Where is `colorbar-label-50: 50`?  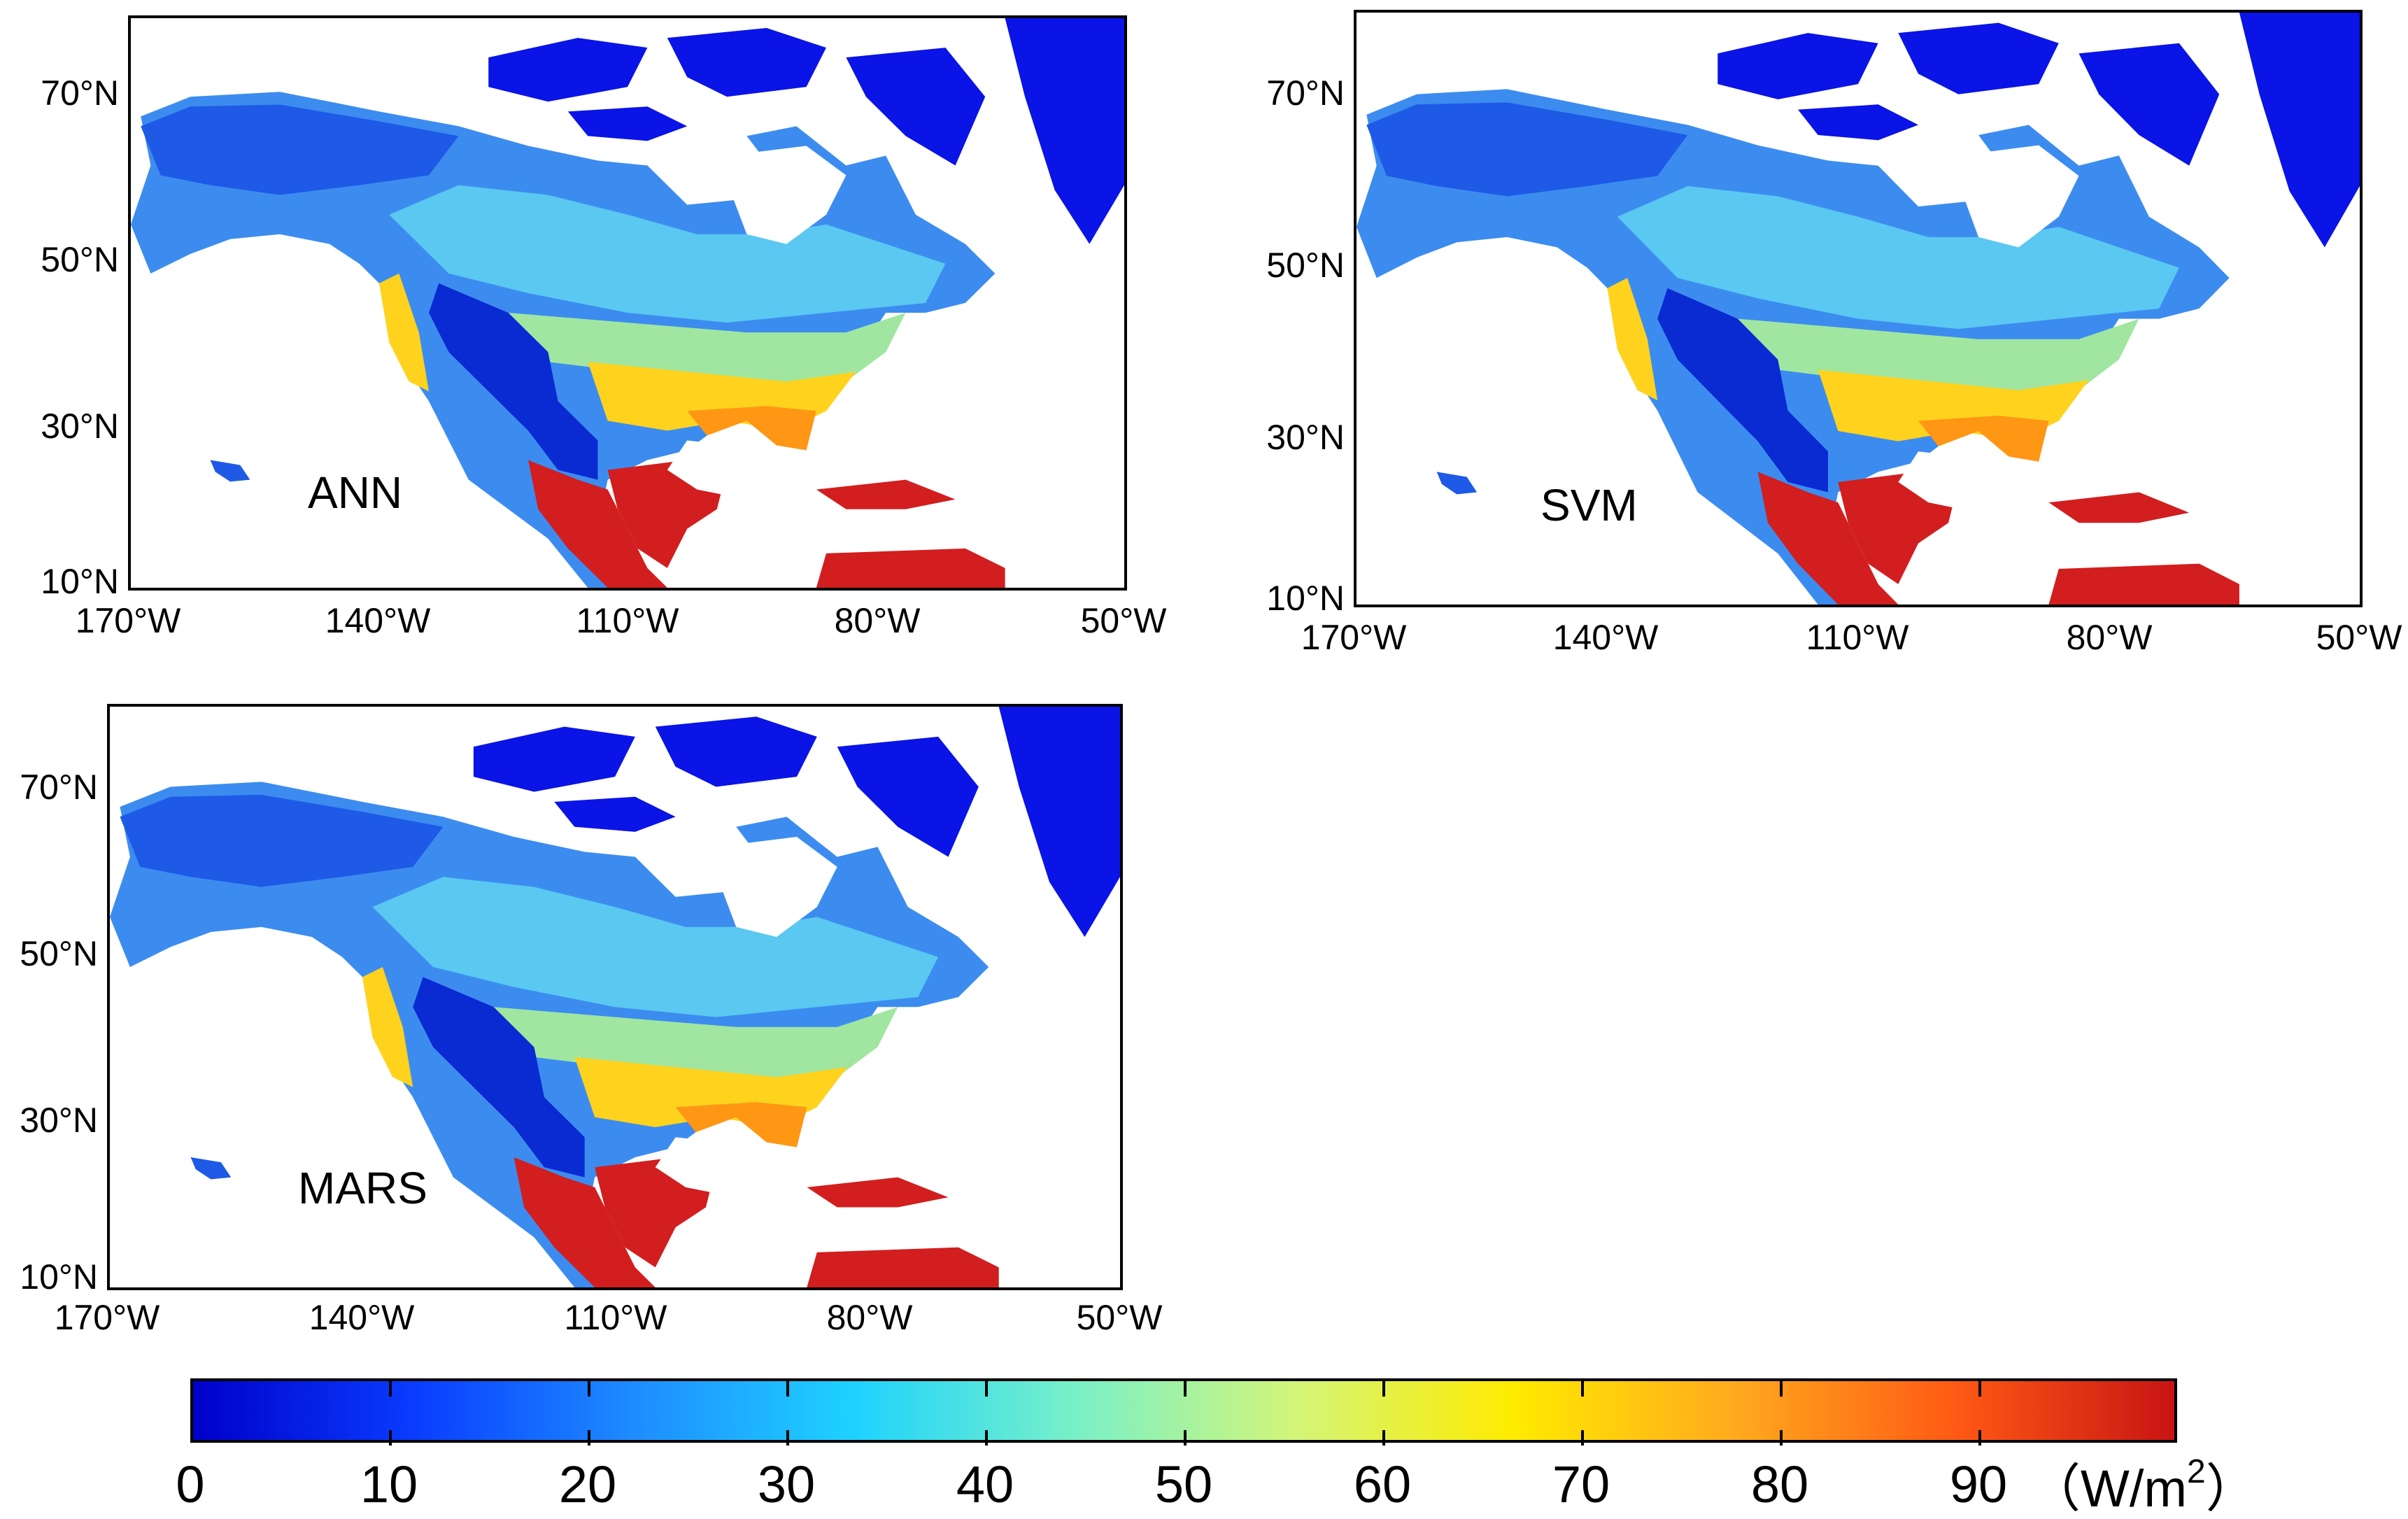 colorbar-label-50: 50 is located at coordinates (1184, 1484).